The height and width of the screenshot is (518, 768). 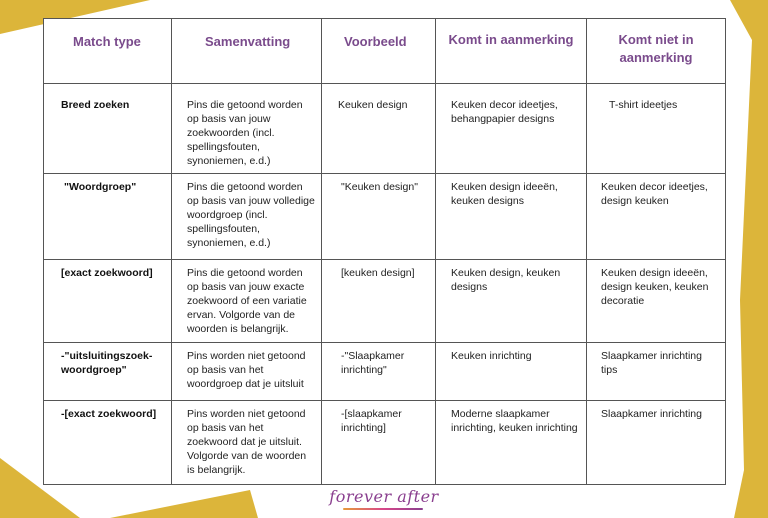 What do you see at coordinates (378, 442) in the screenshot?
I see `example-cell: -[slaapkamer inrichting]` at bounding box center [378, 442].